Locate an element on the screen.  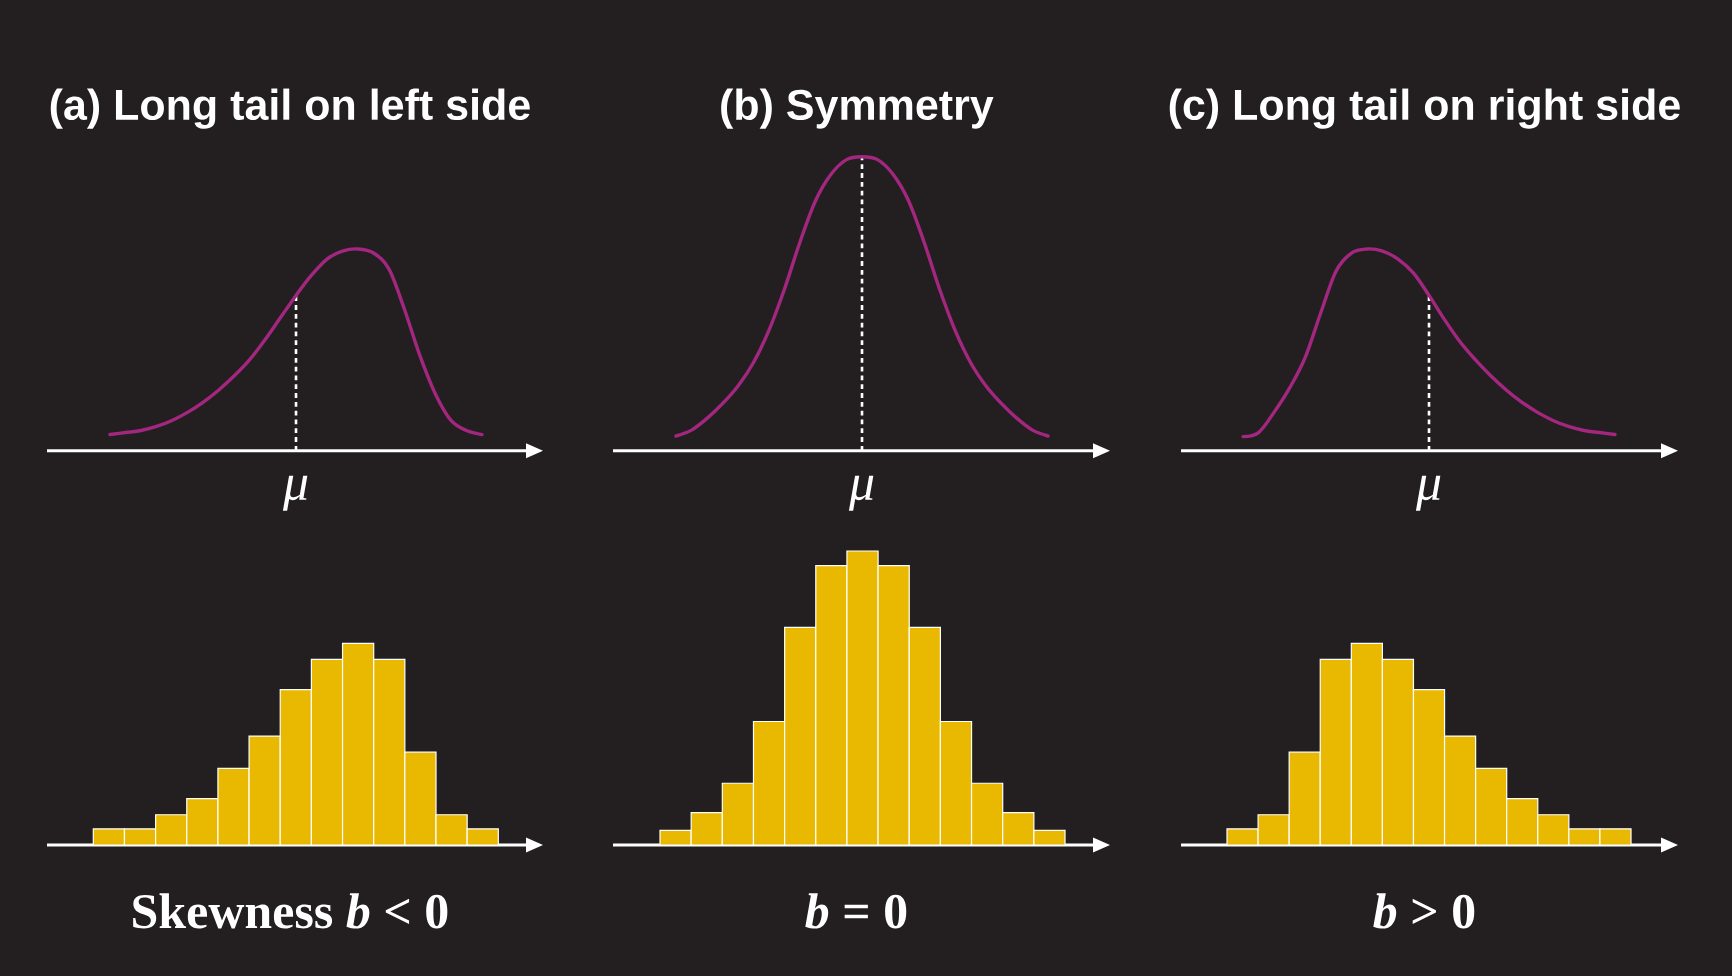
x-axis-title: b > 0 is located at coordinates (1424, 911).